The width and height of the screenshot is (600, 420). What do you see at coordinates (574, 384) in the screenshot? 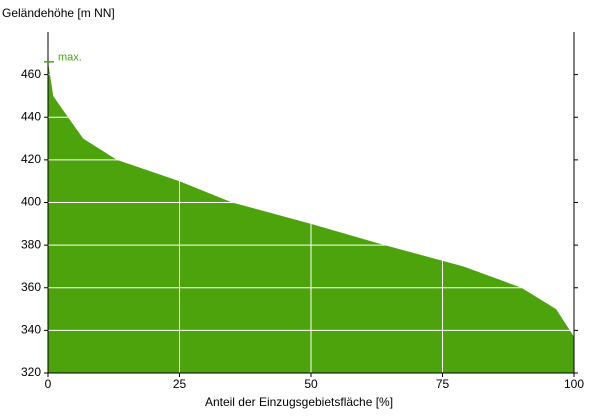
I see `x-tick-label: 100` at bounding box center [574, 384].